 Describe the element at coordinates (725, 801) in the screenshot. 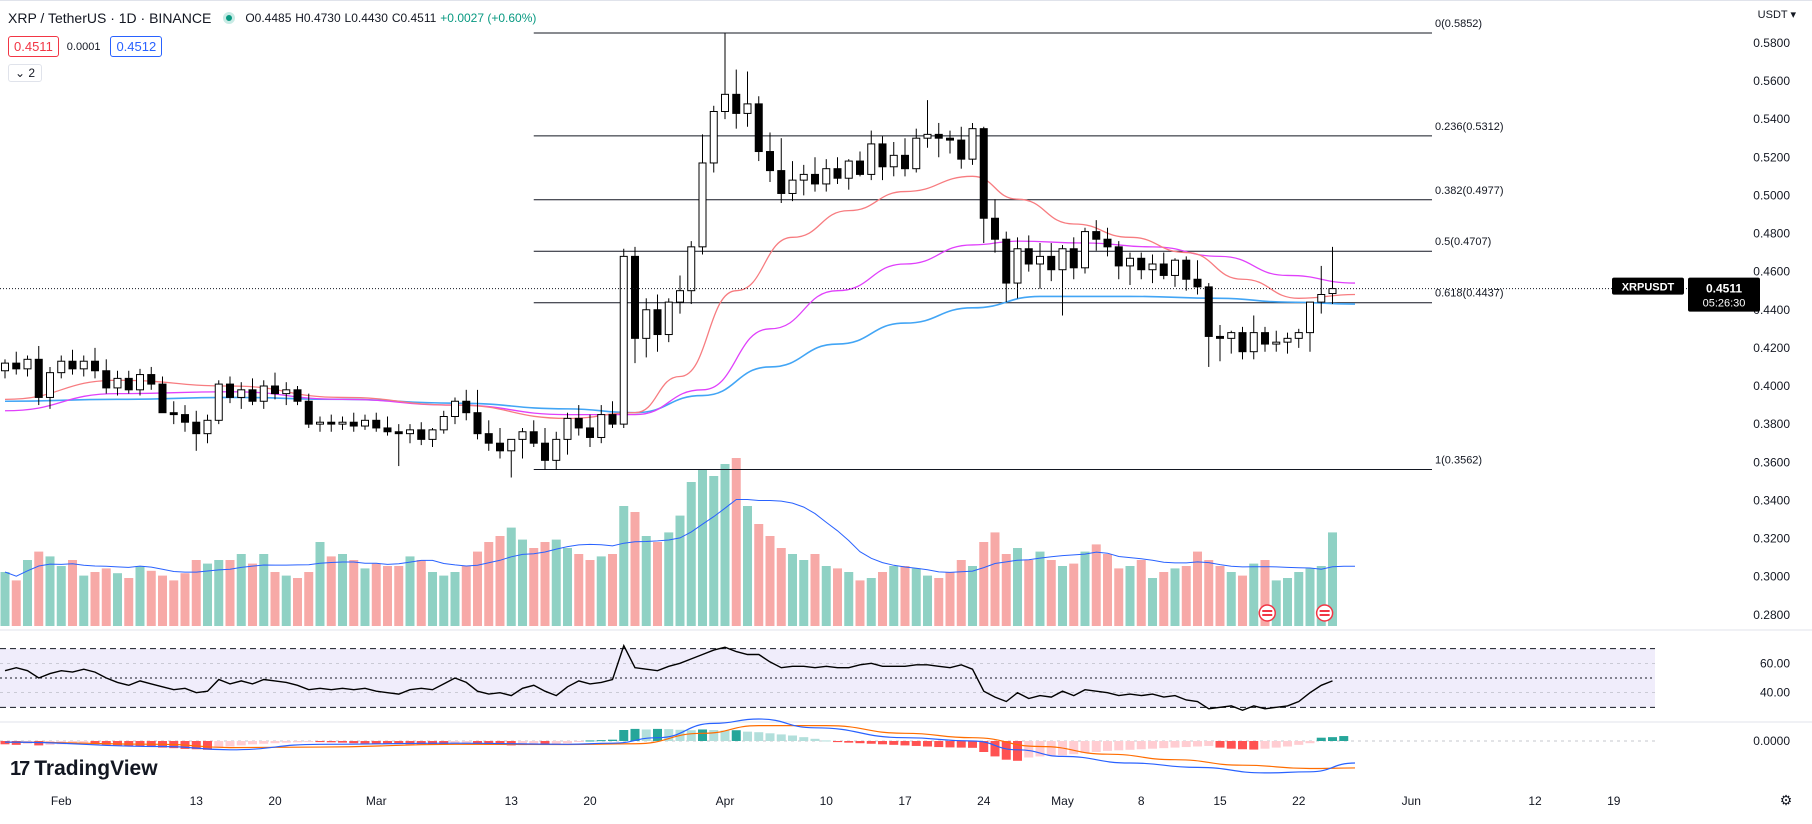

I see `x-axis-tick: Apr` at that location.